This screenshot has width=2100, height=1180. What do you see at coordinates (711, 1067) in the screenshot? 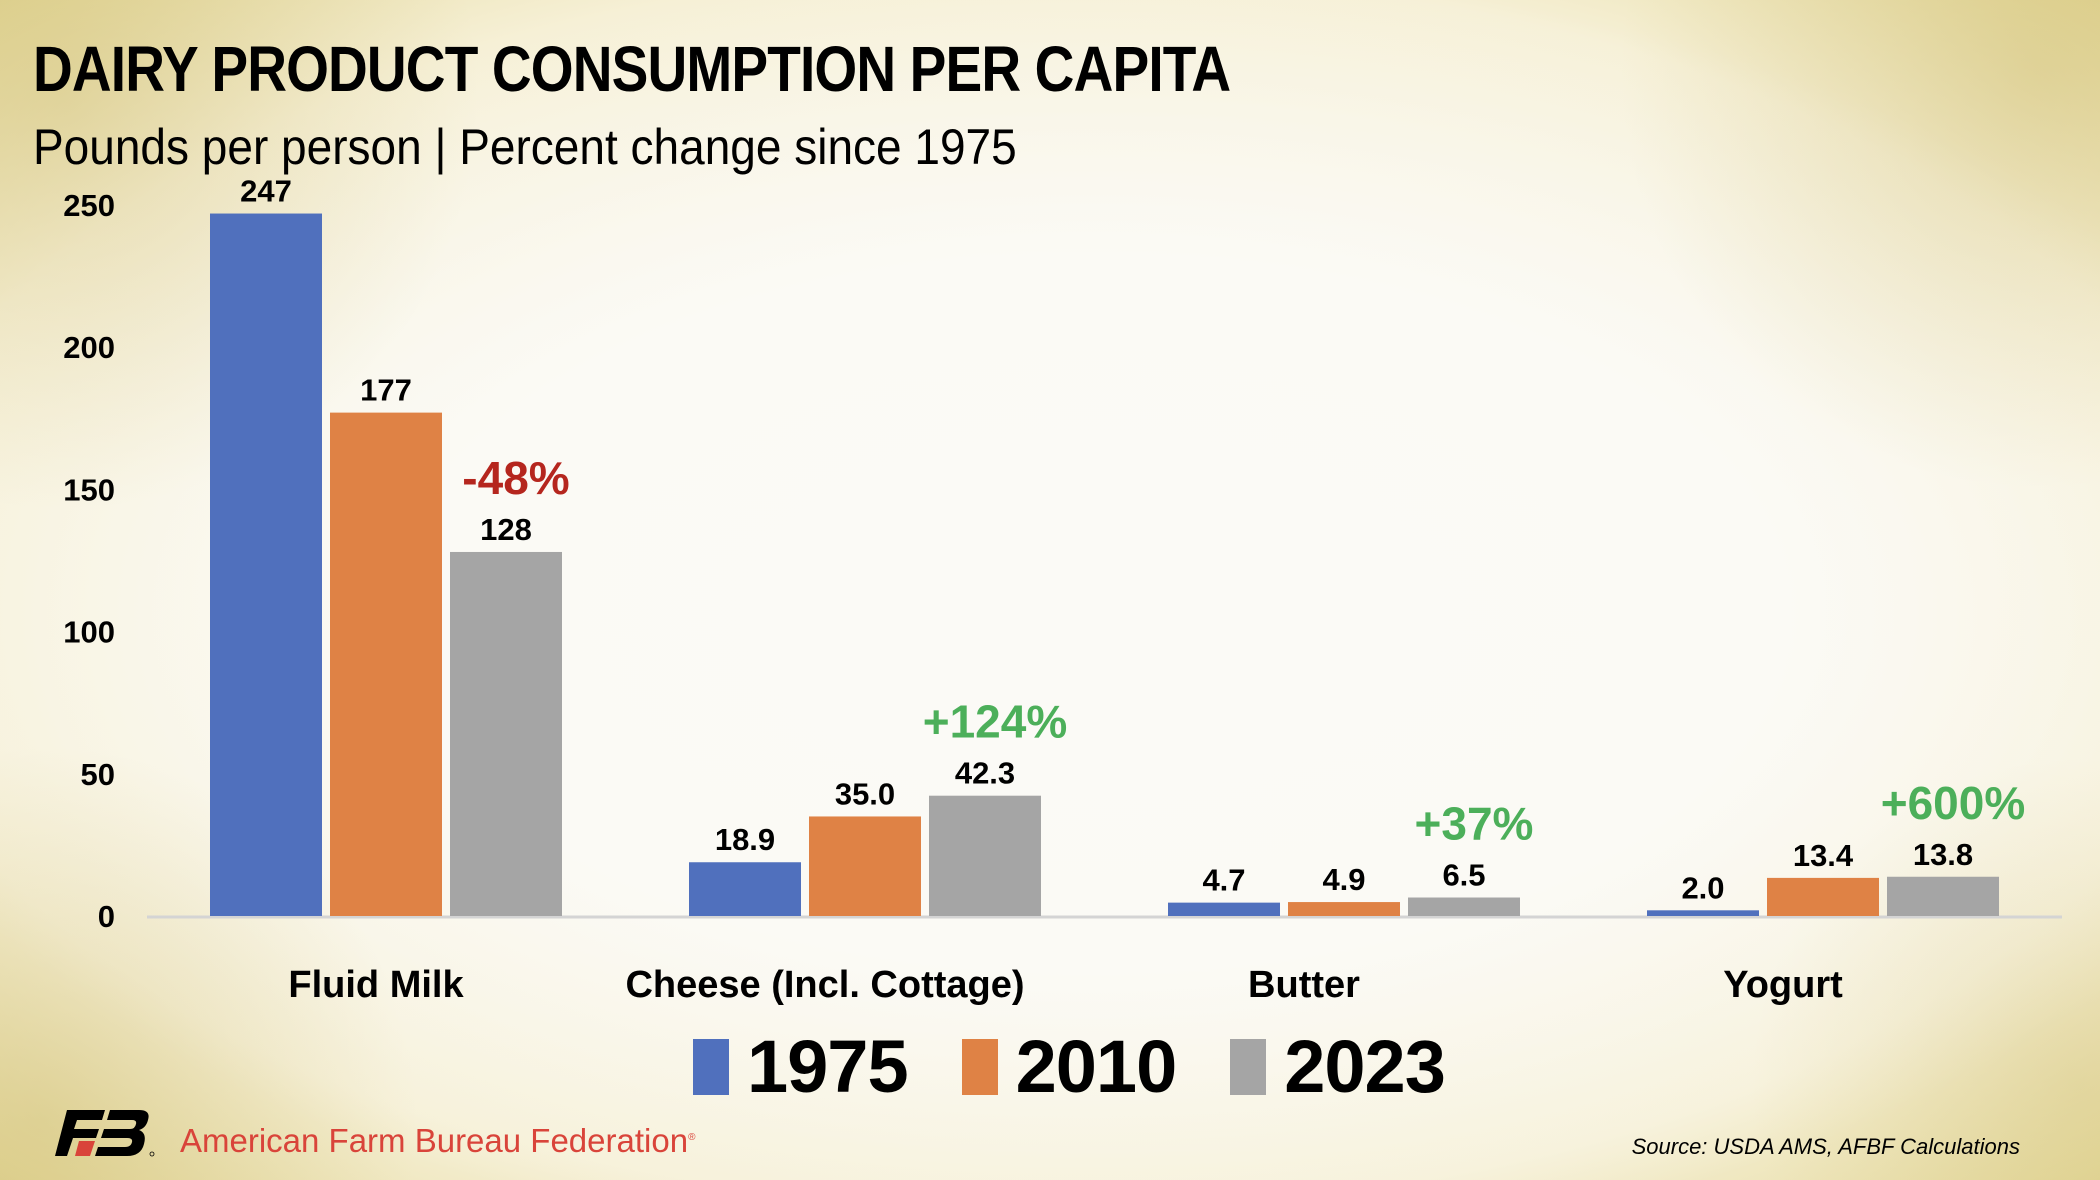
I see `legend-swatch-1975` at bounding box center [711, 1067].